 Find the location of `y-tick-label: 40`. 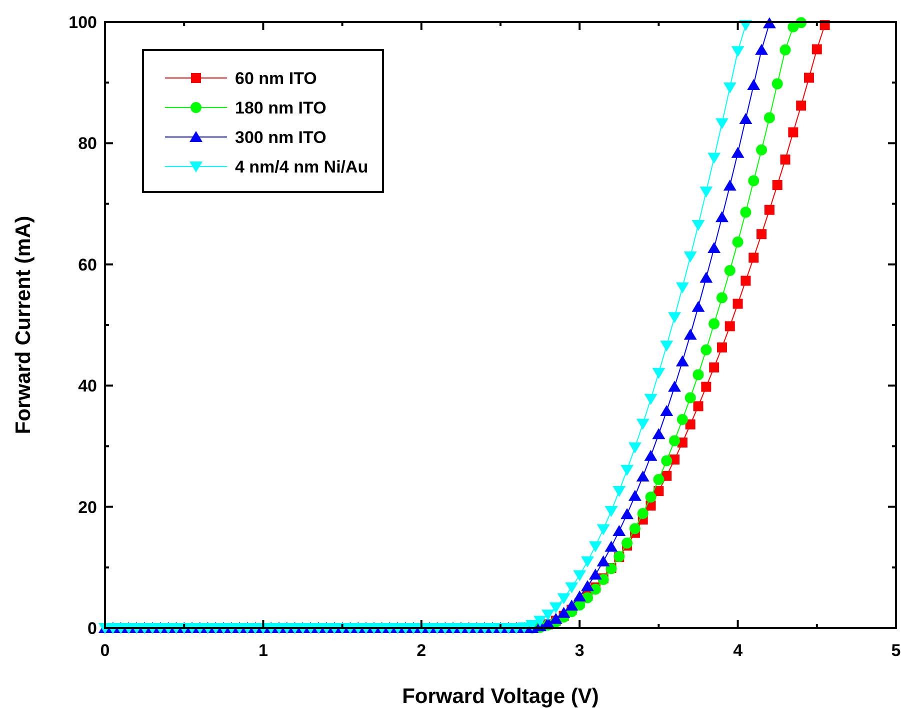

y-tick-label: 40 is located at coordinates (87, 386).